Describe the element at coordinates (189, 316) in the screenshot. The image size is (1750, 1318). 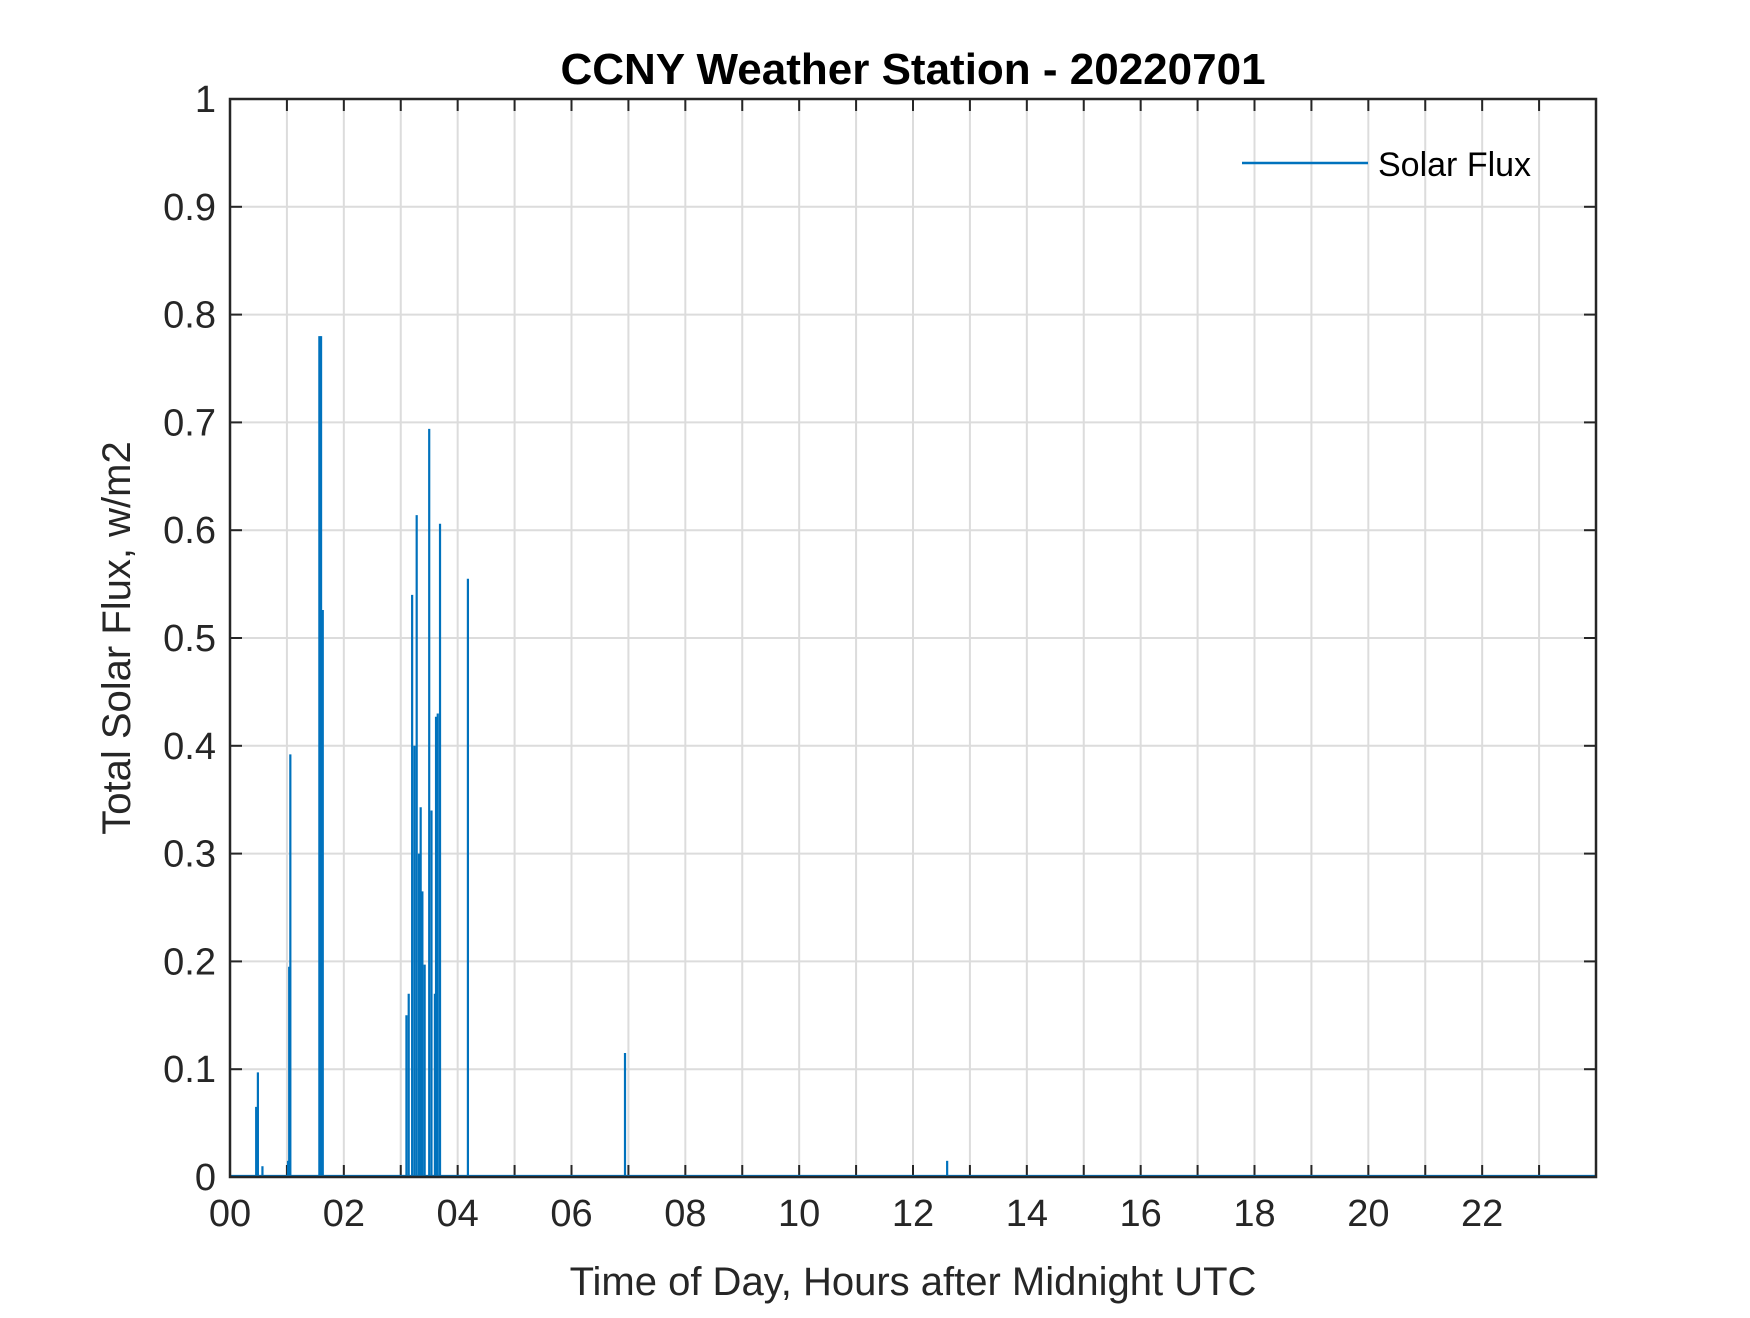
I see `y-tick-label: 0.8` at that location.